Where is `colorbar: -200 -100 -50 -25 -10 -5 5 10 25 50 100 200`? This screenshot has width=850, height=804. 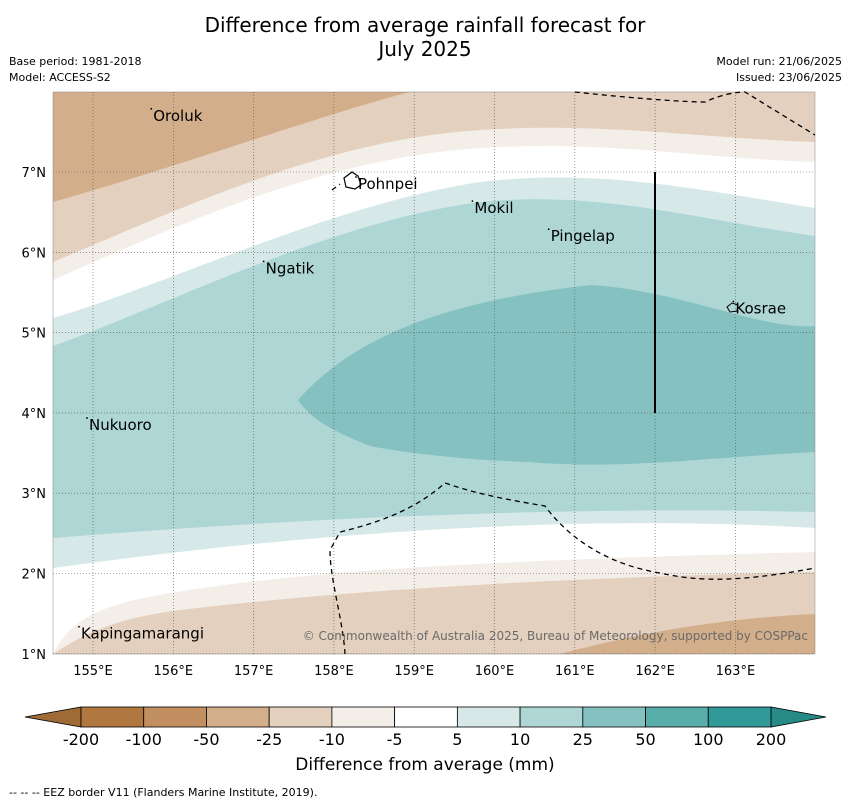
colorbar: -200 -100 -50 -25 -10 -5 5 10 25 50 100 200 is located at coordinates (425, 727).